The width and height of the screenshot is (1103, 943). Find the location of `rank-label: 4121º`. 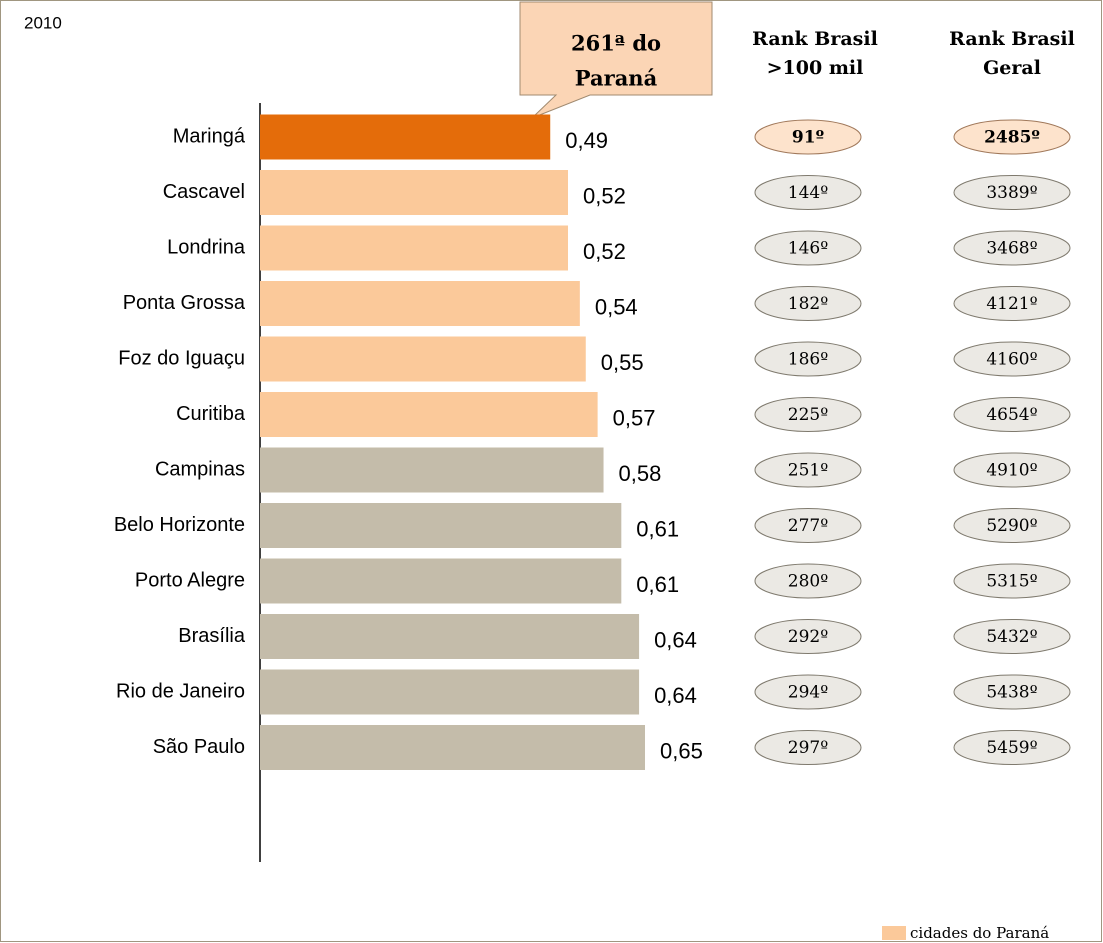

rank-label: 4121º is located at coordinates (1011, 304).